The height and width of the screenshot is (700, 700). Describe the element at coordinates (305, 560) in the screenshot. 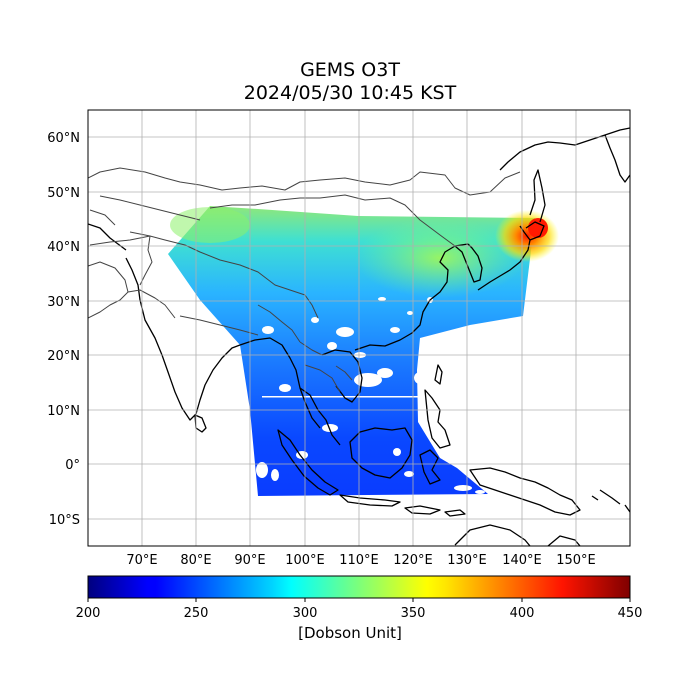

I see `lon-tick-label: 100°E` at that location.